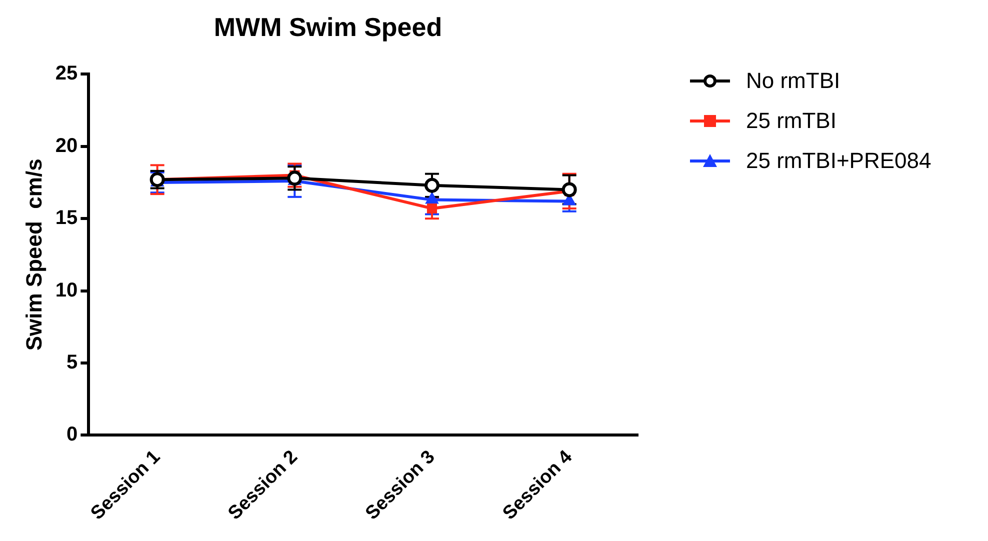  I want to click on y-axis-title: Swim Speed cm/s, so click(33, 254).